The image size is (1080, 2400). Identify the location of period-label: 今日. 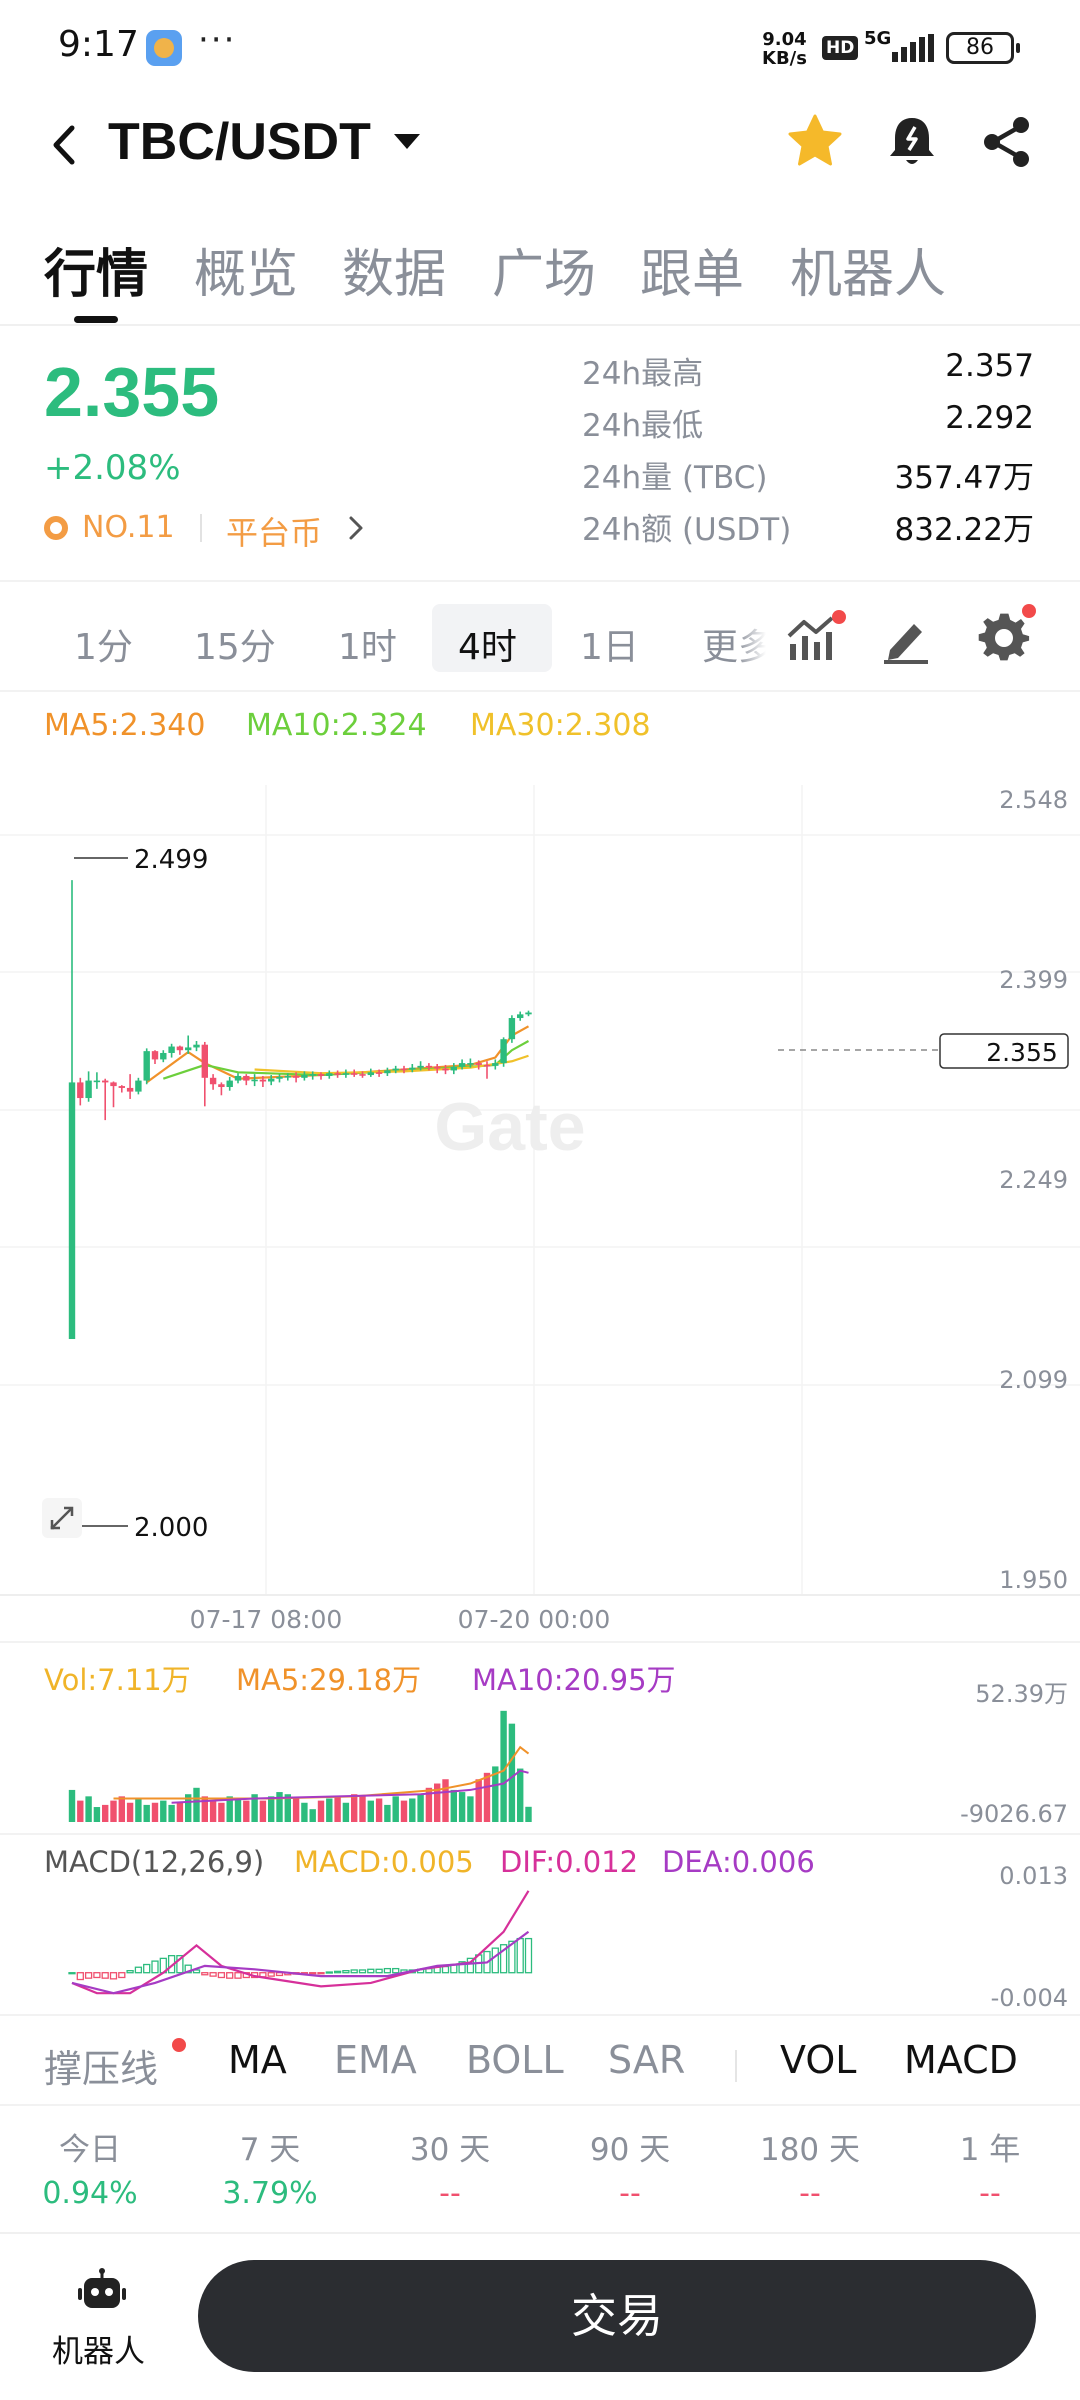
(90, 2150).